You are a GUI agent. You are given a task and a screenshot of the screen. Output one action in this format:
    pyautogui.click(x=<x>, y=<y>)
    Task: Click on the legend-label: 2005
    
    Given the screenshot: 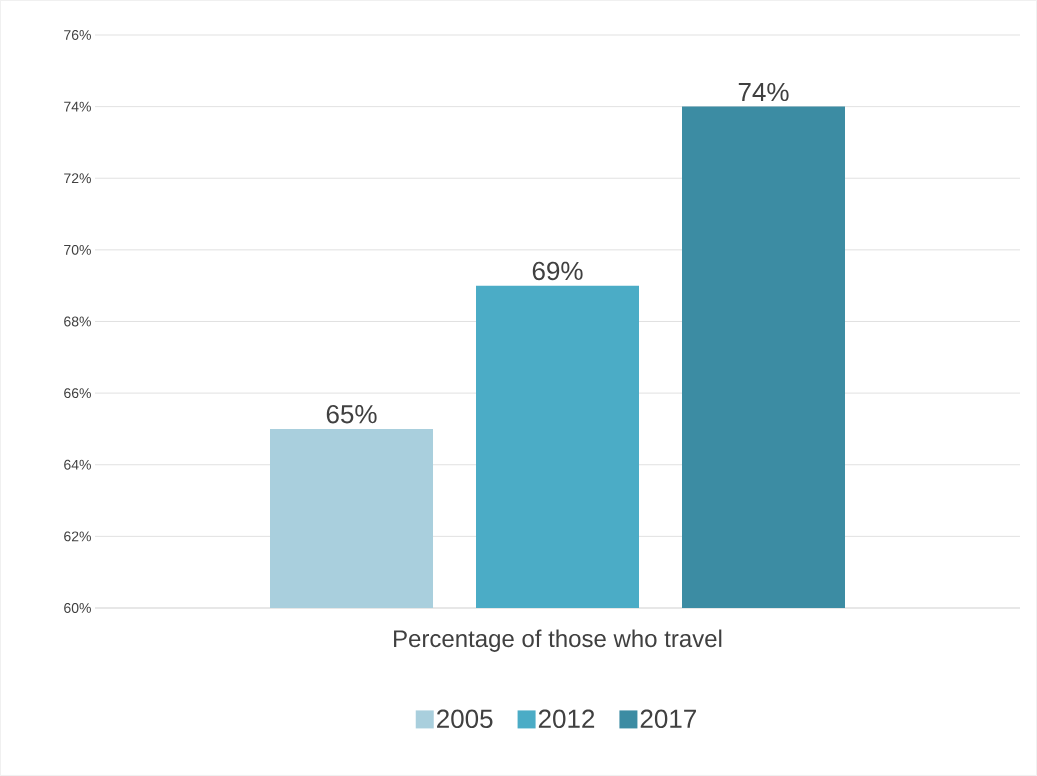 What is the action you would take?
    pyautogui.click(x=465, y=718)
    